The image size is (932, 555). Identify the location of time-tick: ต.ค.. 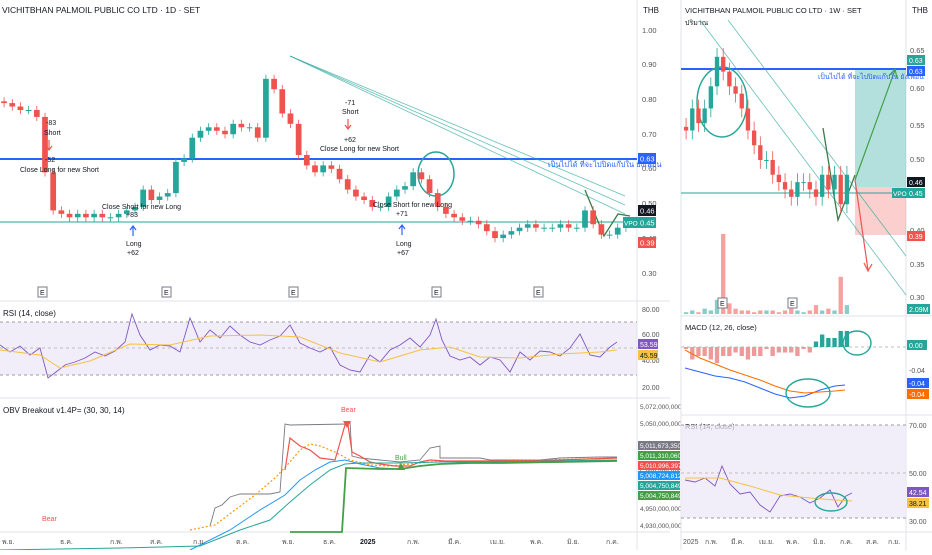
(242, 542).